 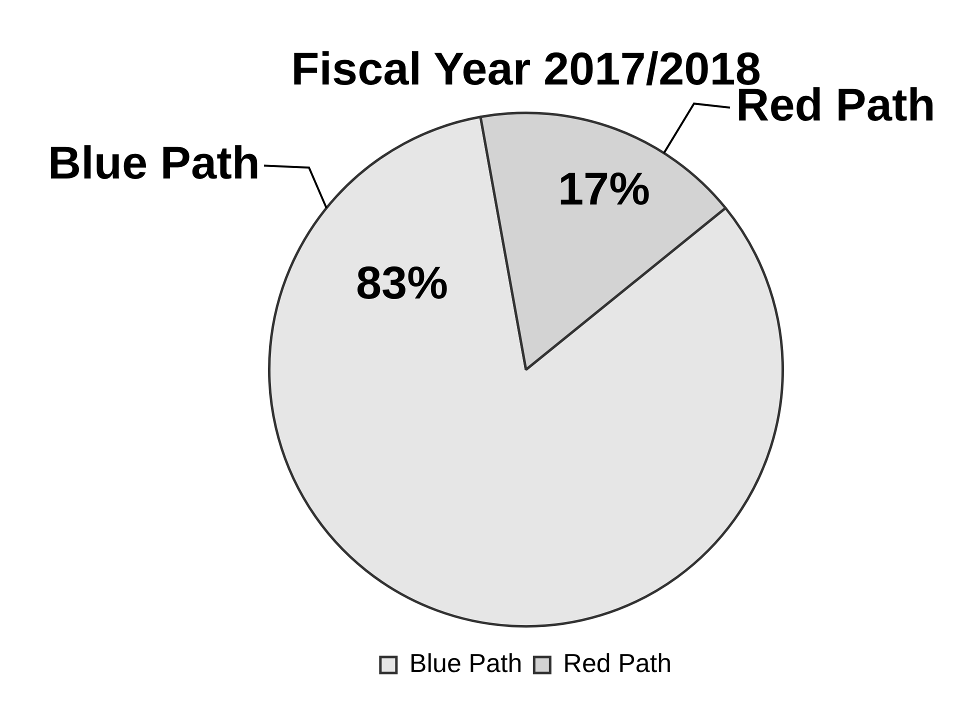 I want to click on data-label: 17%, so click(x=604, y=188).